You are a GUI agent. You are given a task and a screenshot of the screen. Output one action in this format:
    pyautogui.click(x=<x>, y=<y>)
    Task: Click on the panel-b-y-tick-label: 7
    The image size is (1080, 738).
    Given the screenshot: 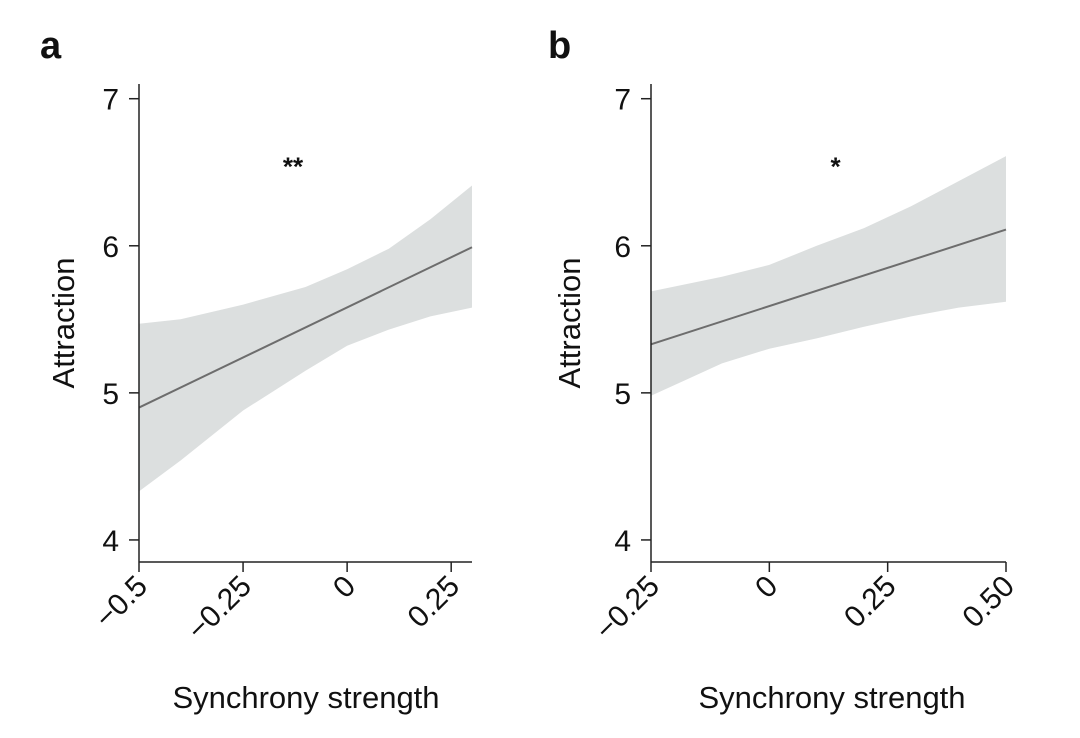 What is the action you would take?
    pyautogui.click(x=622, y=100)
    